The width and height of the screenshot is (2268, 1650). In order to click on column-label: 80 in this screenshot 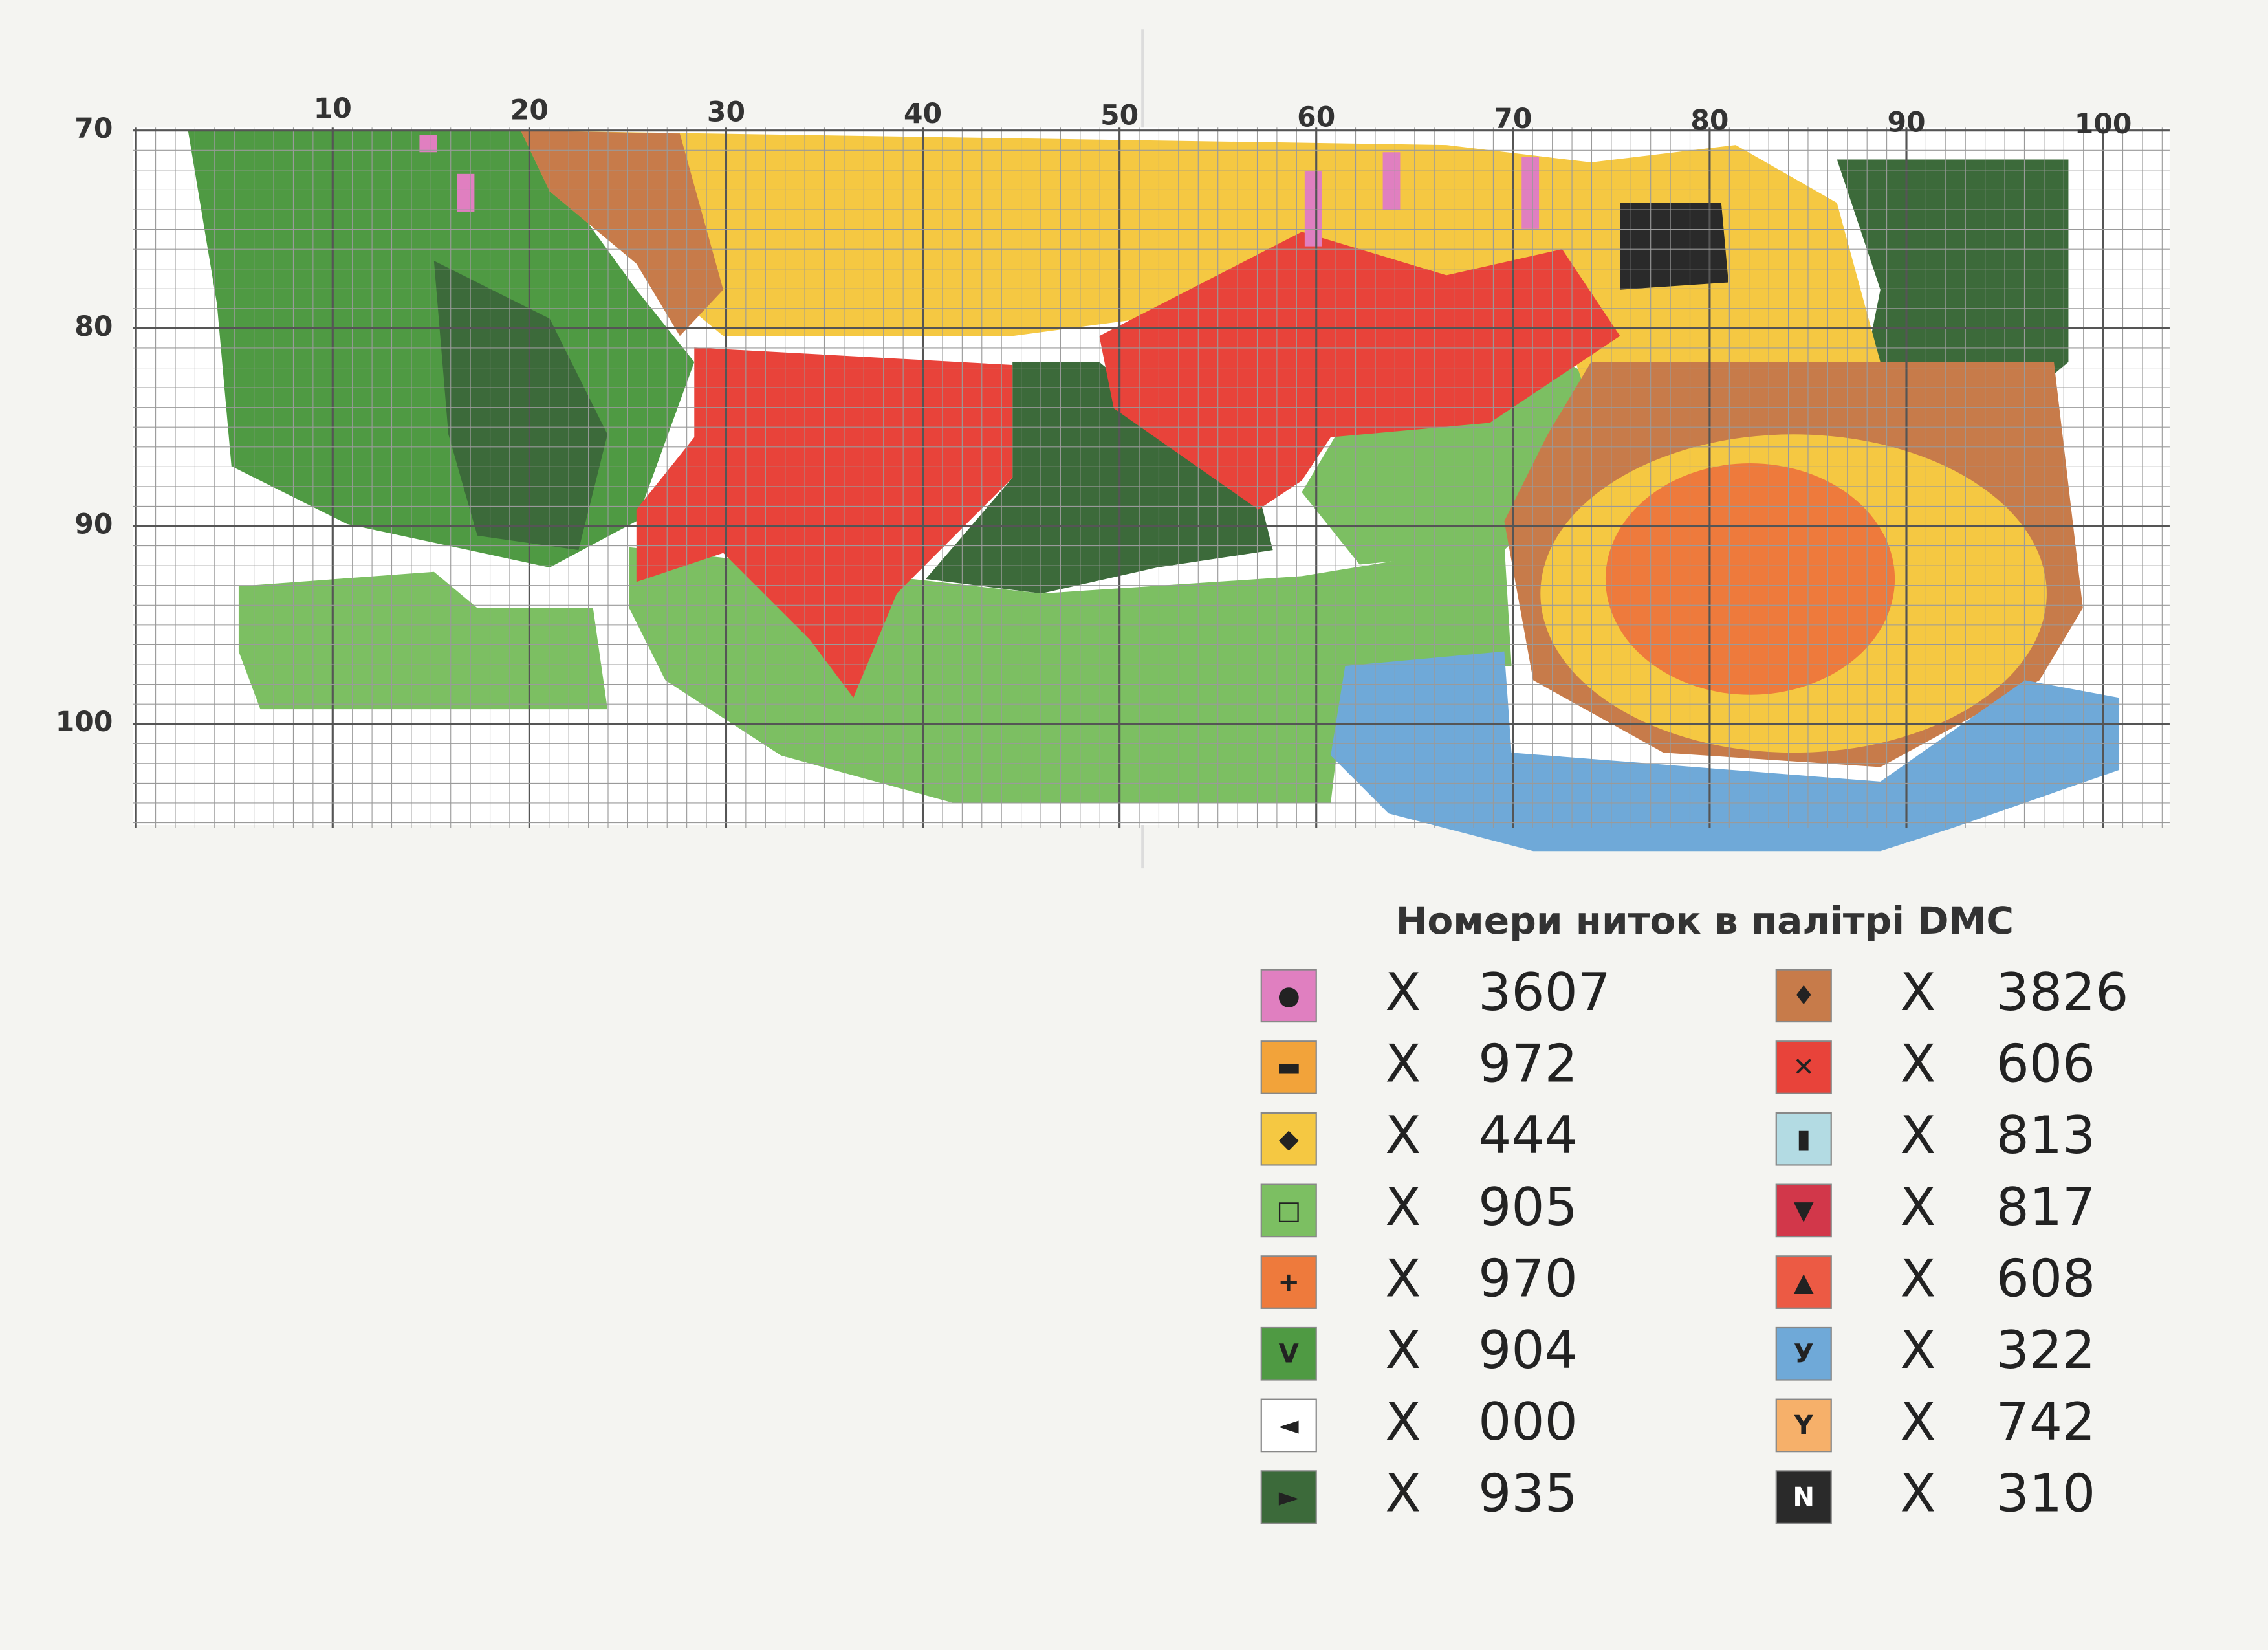, I will do `click(1709, 121)`.